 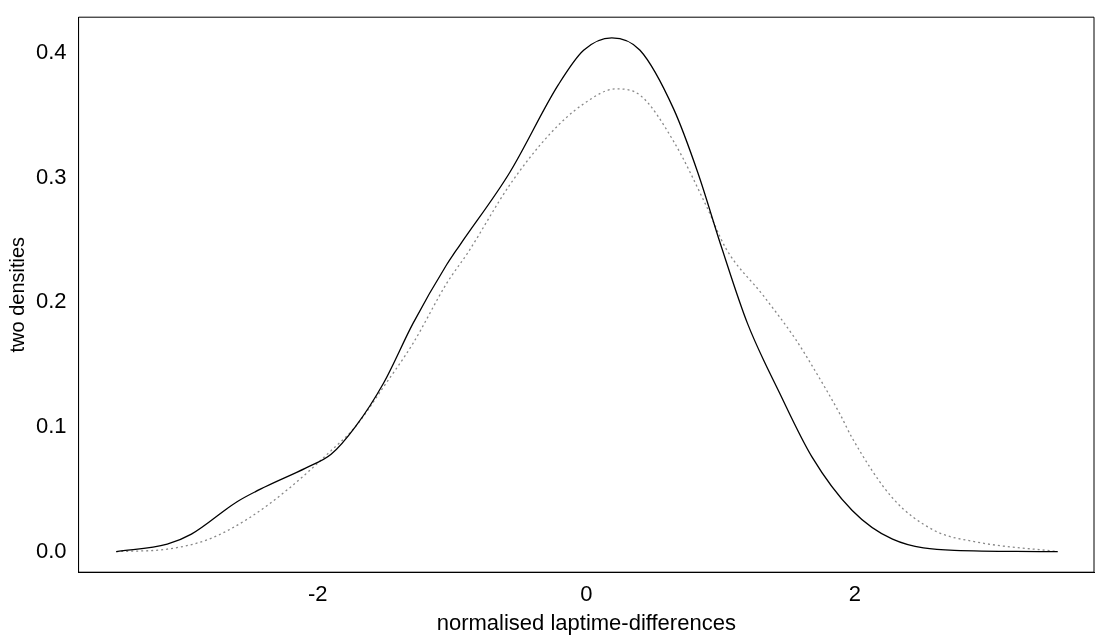 I want to click on x-tick-label: 0, so click(x=586, y=594).